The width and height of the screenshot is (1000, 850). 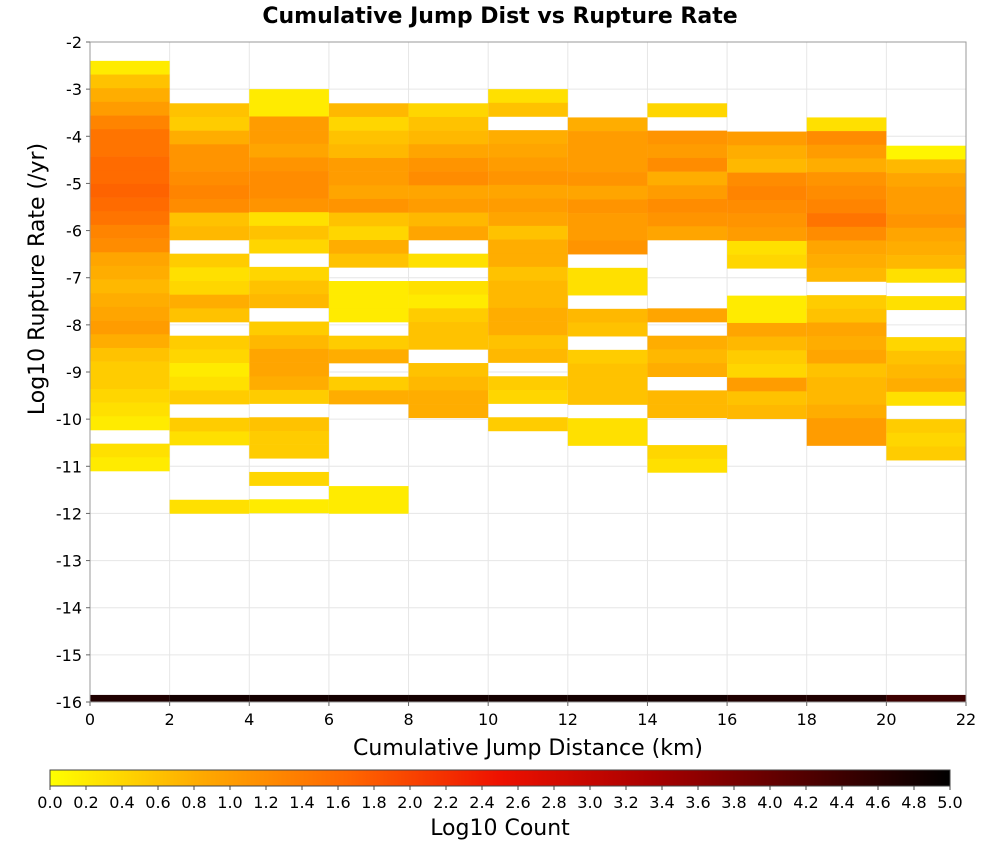 I want to click on y-tick-label: -8, so click(x=74, y=325).